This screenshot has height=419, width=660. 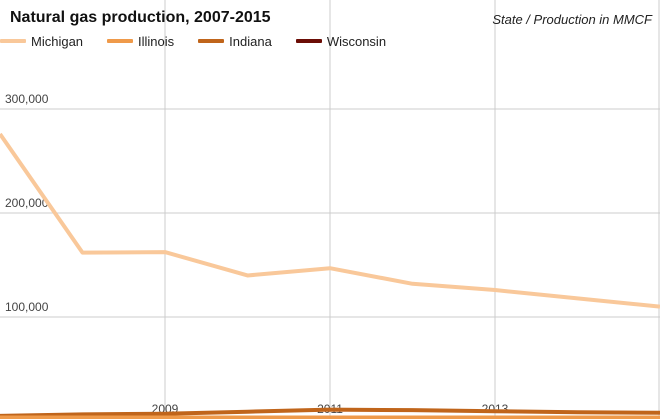 I want to click on legend-label: Indiana, so click(x=250, y=41).